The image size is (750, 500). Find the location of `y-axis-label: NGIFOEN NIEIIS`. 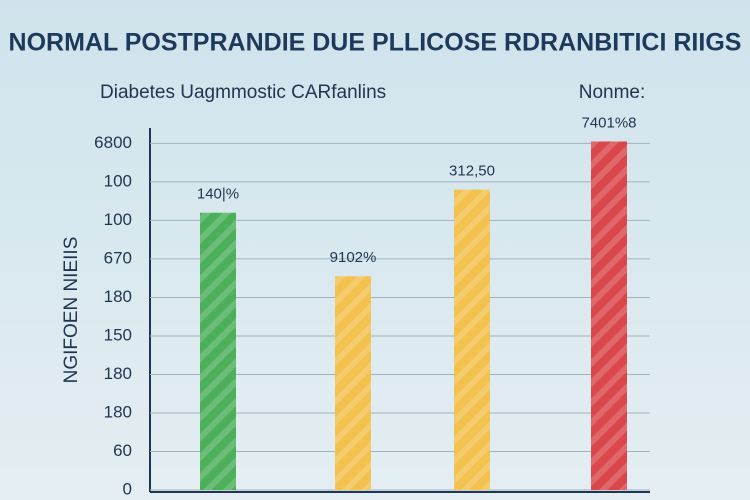

y-axis-label: NGIFOEN NIEIIS is located at coordinates (71, 310).